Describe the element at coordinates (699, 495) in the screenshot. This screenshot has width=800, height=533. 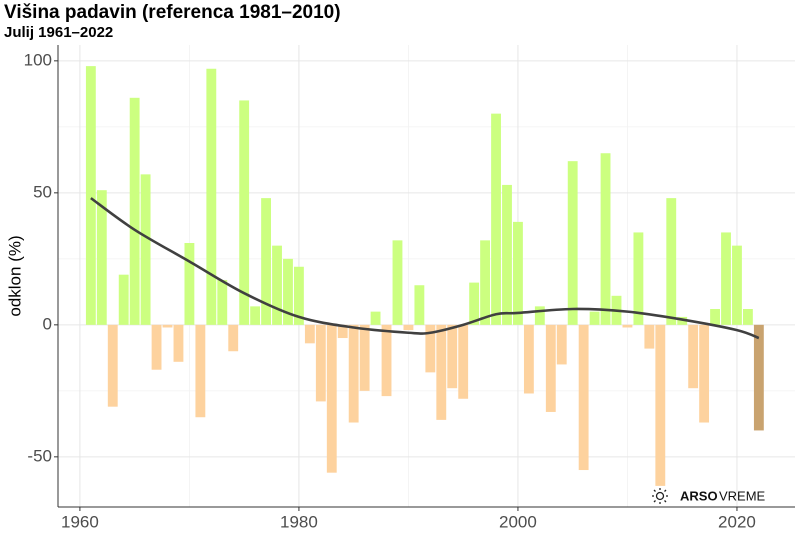
I see `logo-bold: ARSO` at that location.